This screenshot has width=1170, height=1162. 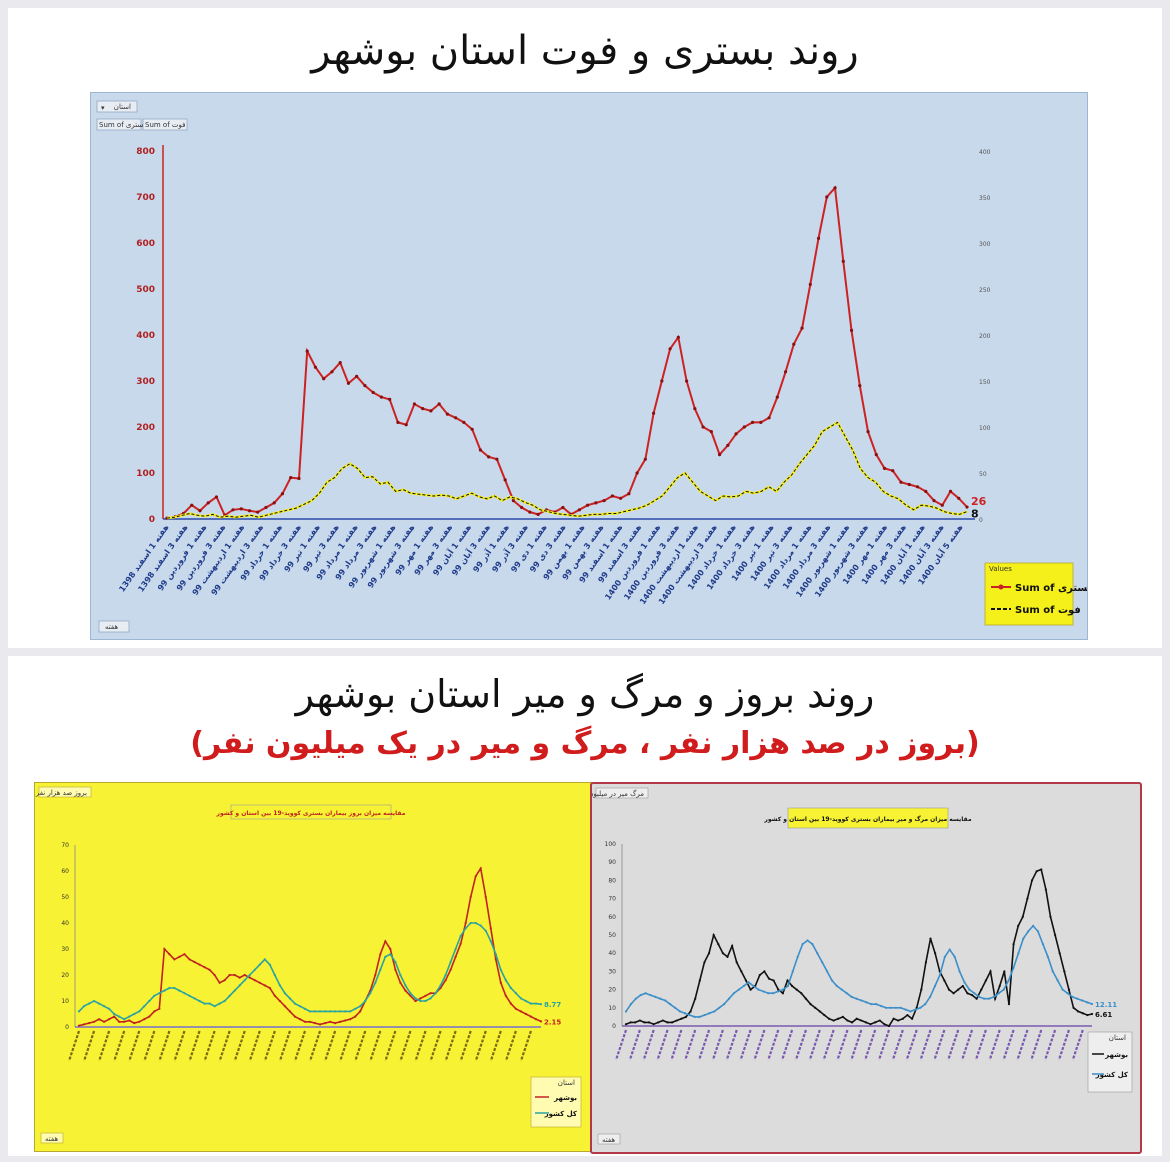 I want to click on y2-tick-label: 100, so click(x=985, y=428).